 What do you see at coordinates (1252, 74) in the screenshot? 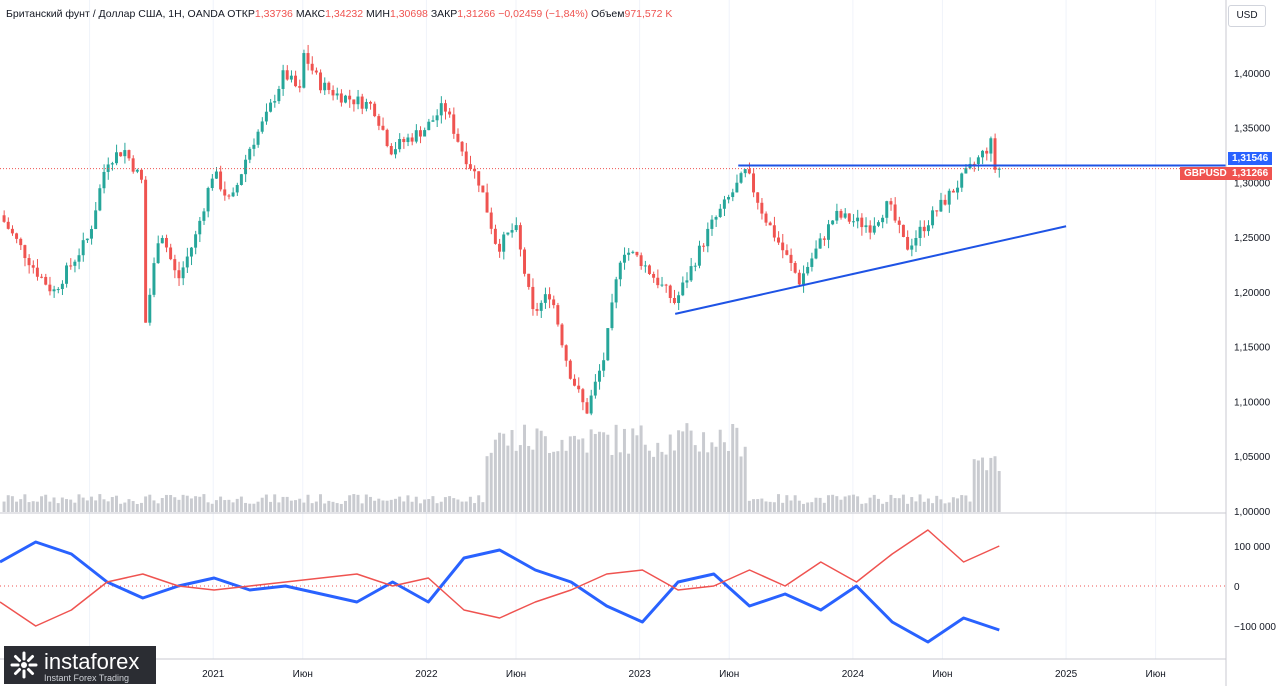
I see `price-tick-label: 1,40000` at bounding box center [1252, 74].